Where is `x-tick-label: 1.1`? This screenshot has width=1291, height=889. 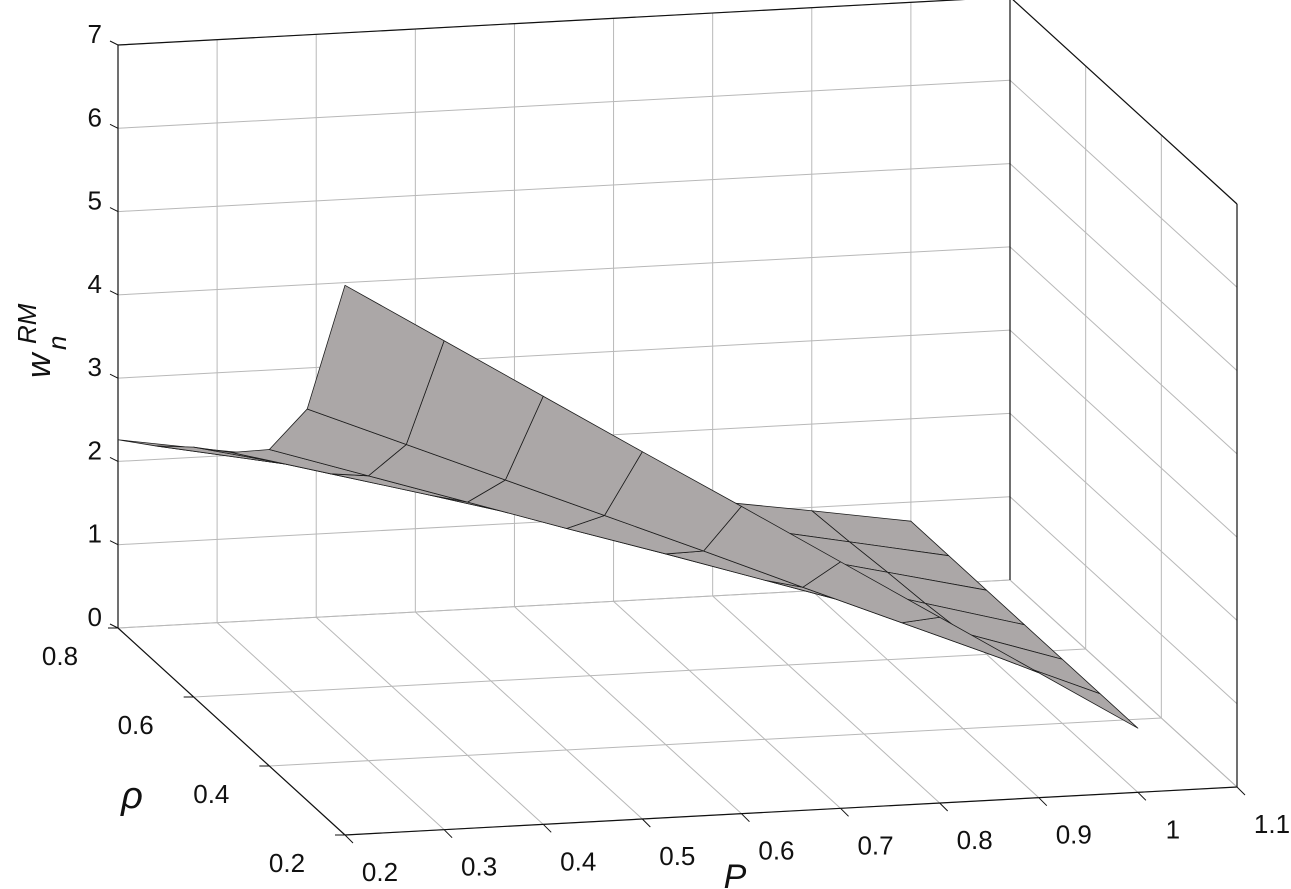 x-tick-label: 1.1 is located at coordinates (1272, 824).